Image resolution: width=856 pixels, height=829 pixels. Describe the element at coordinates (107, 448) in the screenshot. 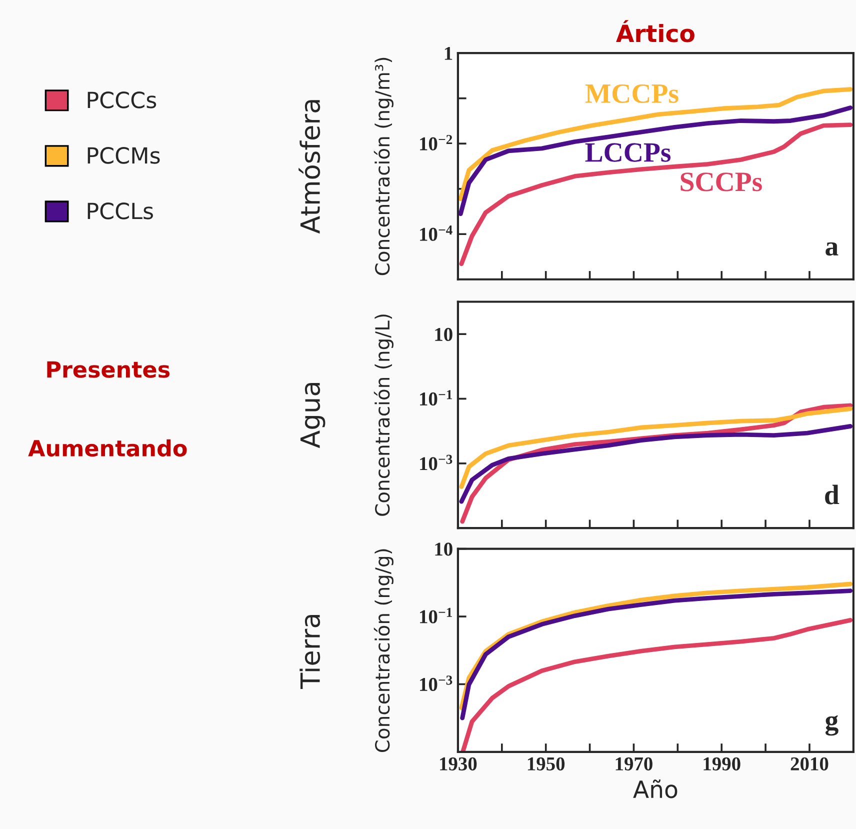

I see `text: Aumentando` at that location.